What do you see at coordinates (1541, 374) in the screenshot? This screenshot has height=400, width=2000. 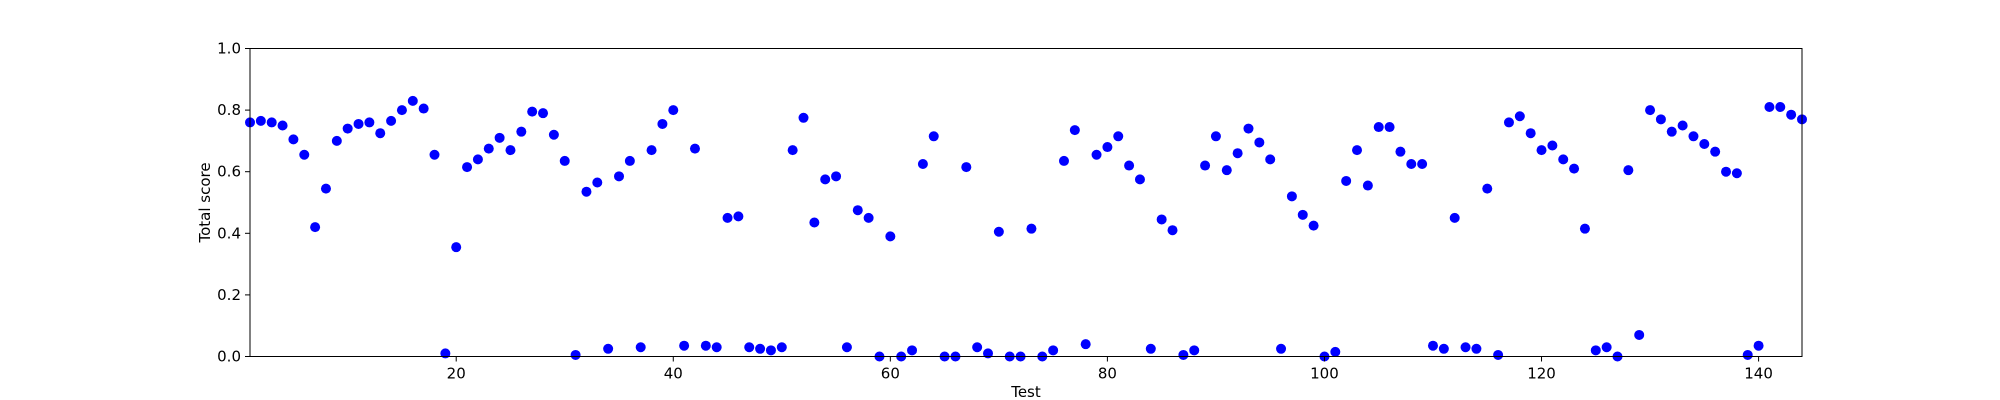 I see `x-tick-label: 120` at bounding box center [1541, 374].